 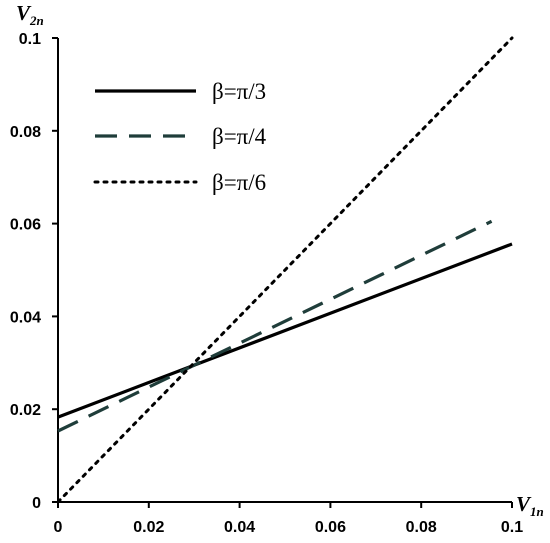 I want to click on y-tick-label: 0.06, so click(x=25, y=225).